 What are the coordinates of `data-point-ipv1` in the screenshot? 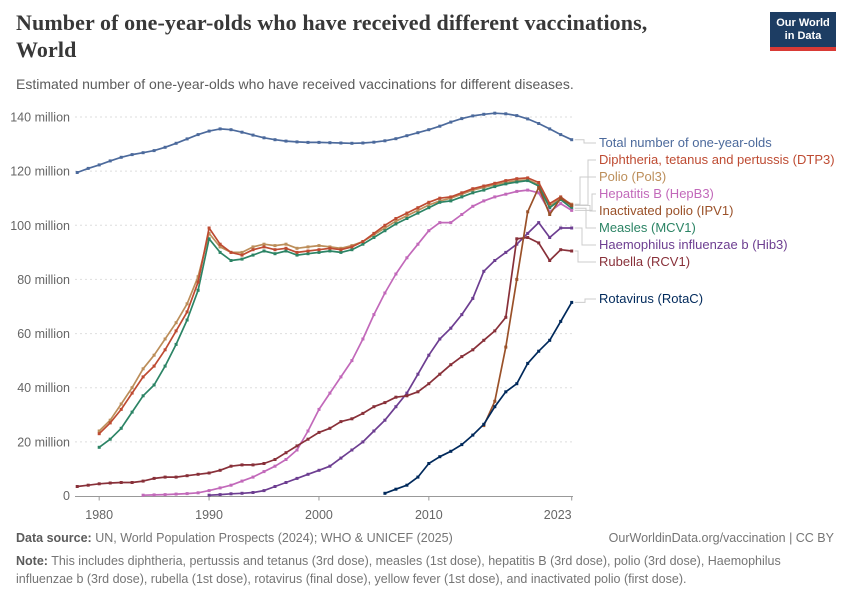 It's located at (539, 187).